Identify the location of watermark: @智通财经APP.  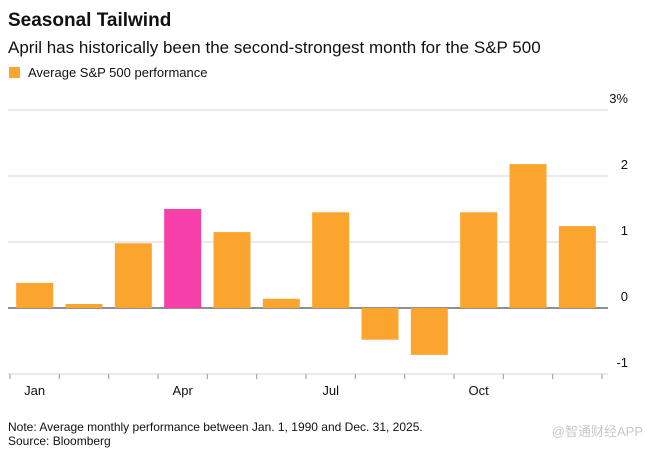
(597, 431).